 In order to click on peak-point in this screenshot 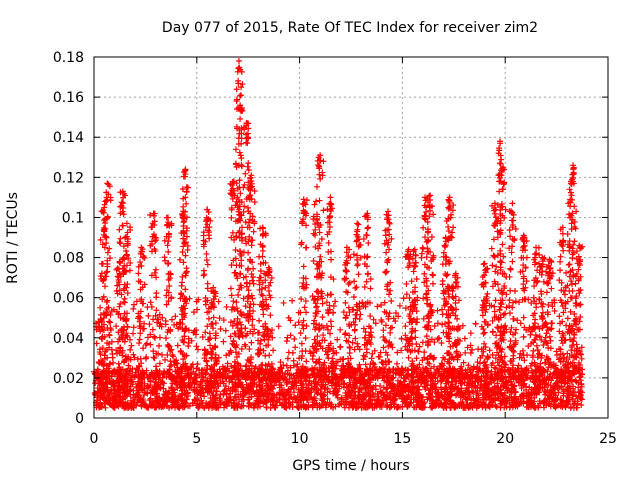, I will do `click(330, 197)`.